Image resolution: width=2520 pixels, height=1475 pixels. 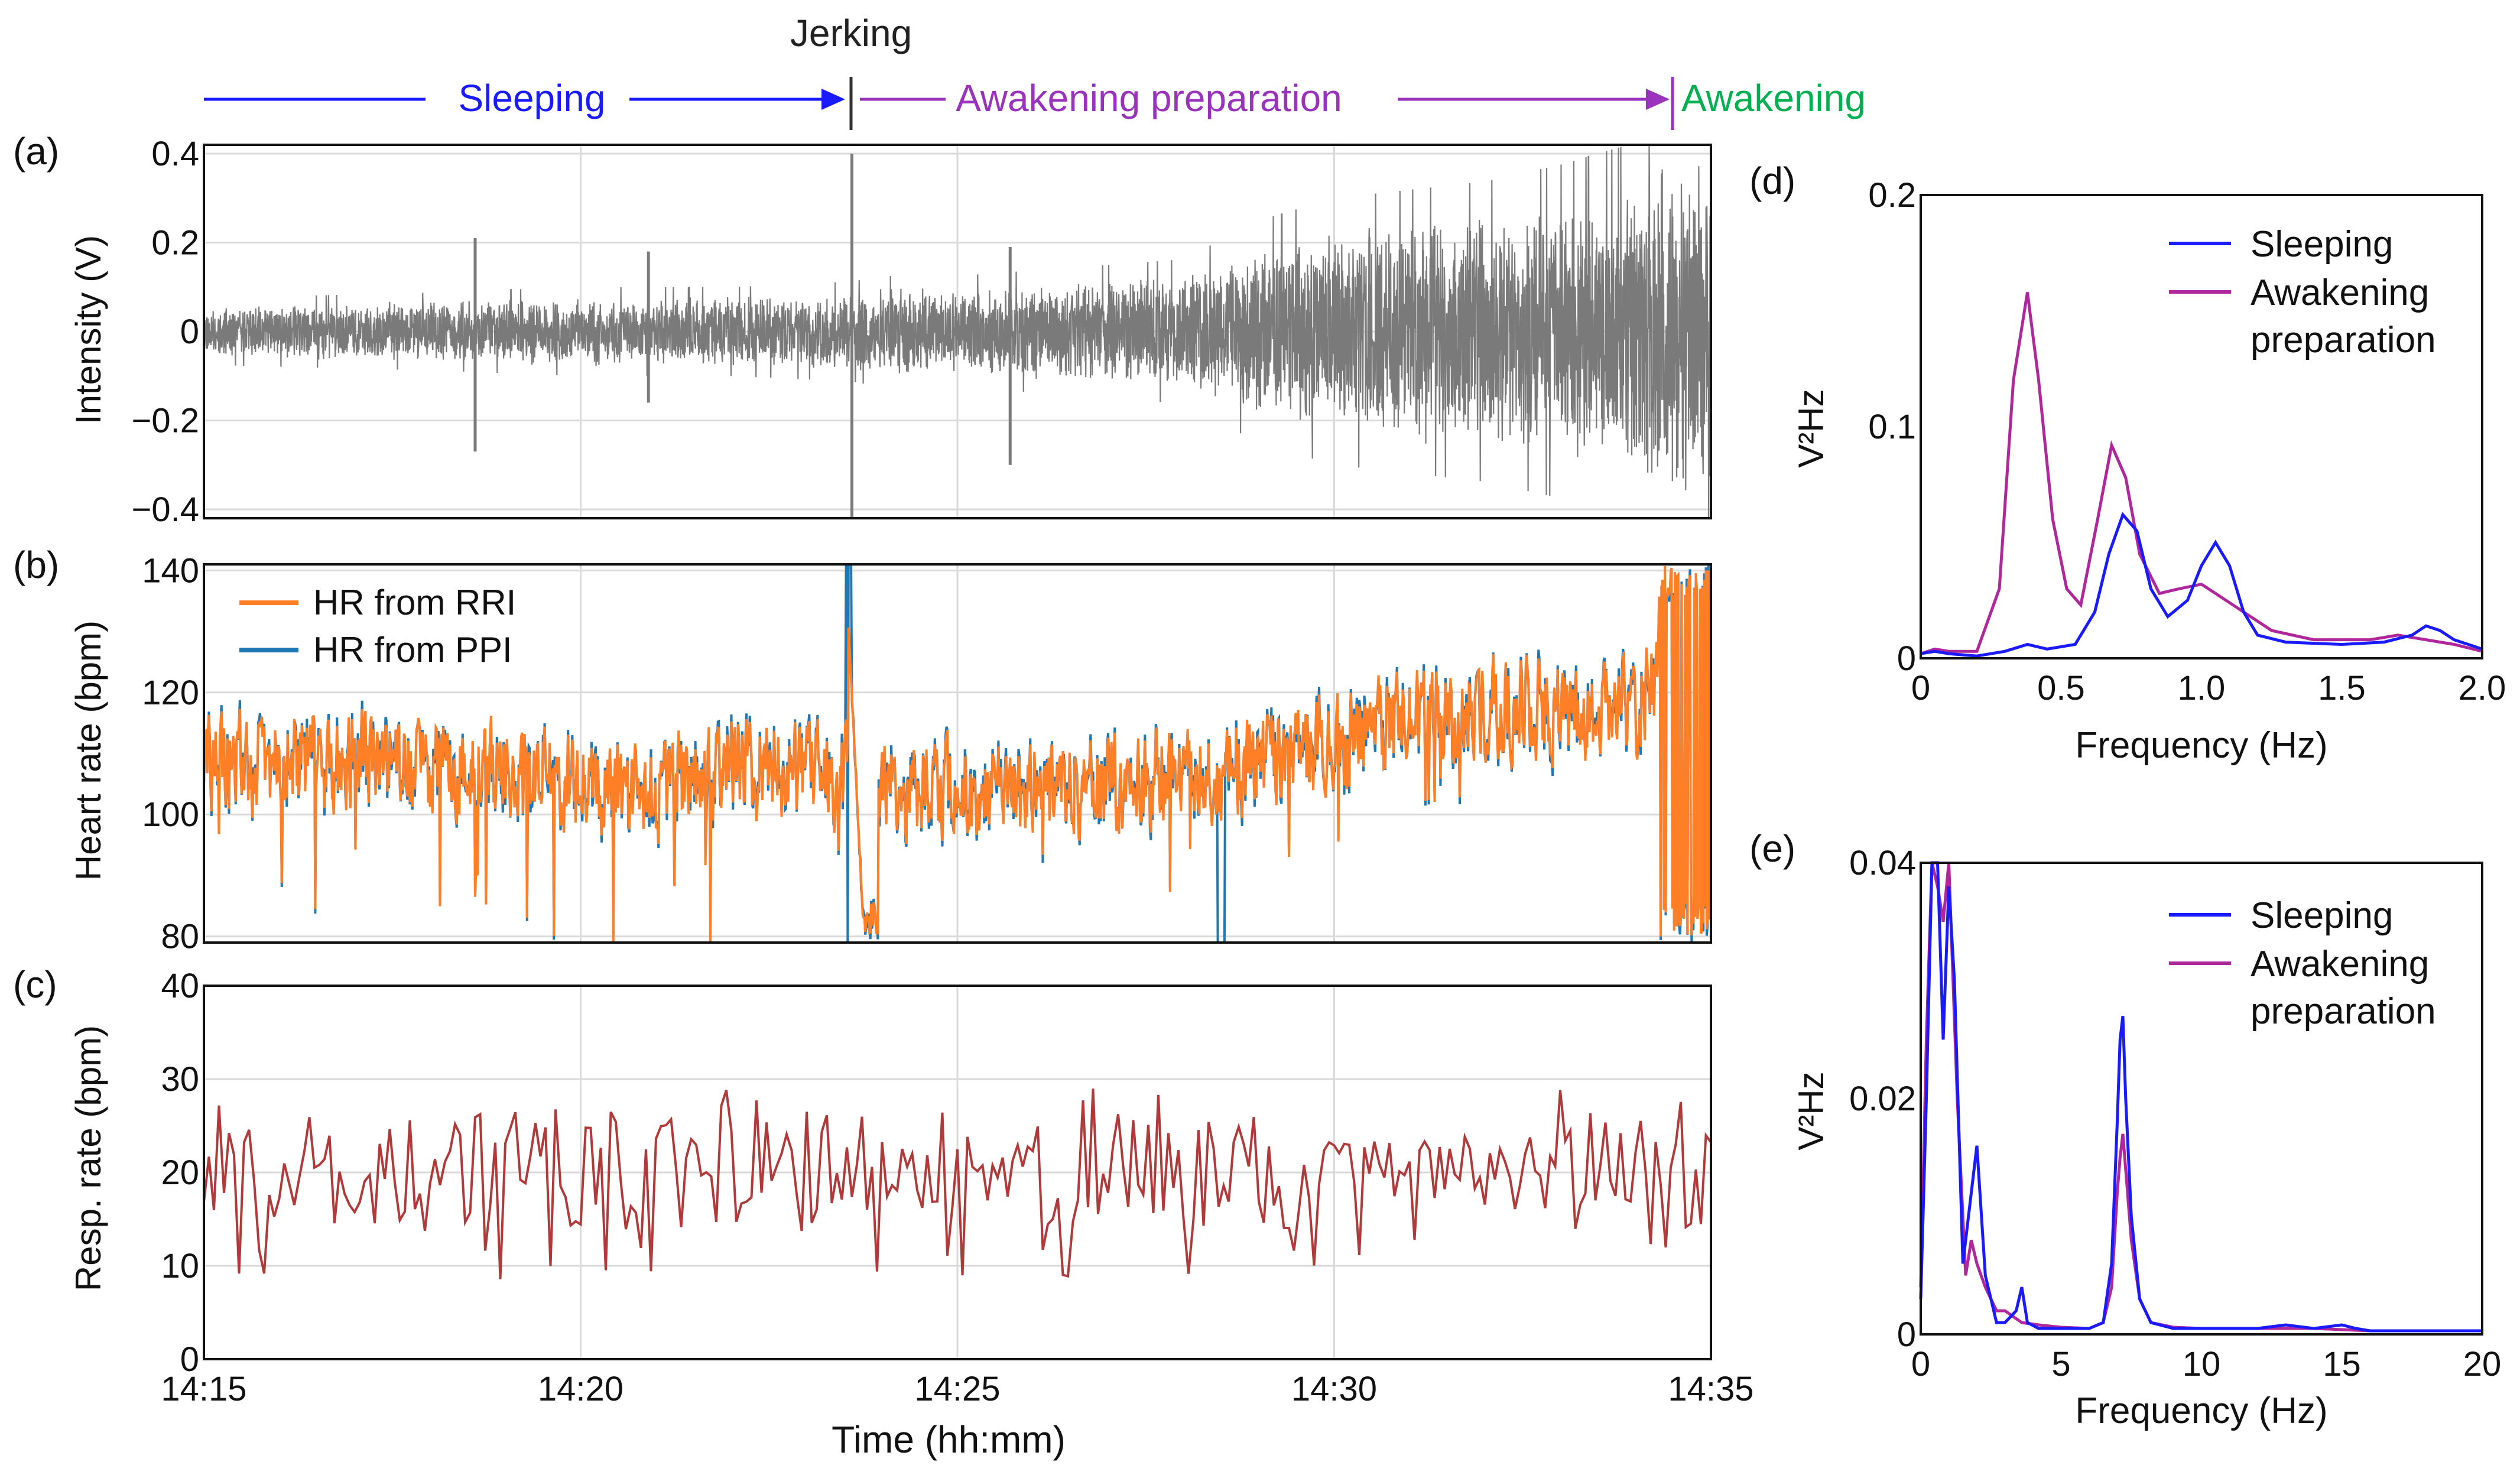 I want to click on y-tick-label: 10, so click(x=180, y=1266).